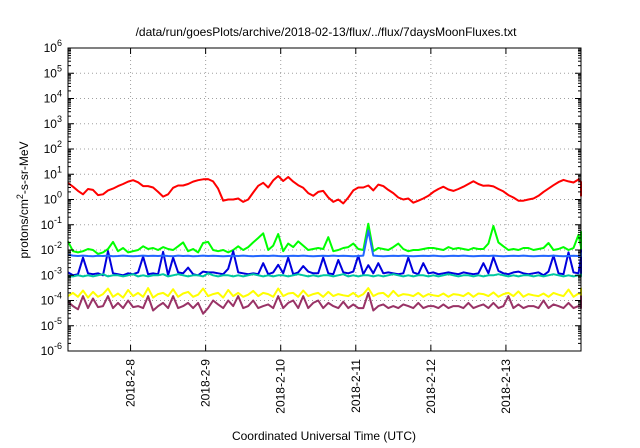 This screenshot has width=640, height=448. What do you see at coordinates (23, 199) in the screenshot?
I see `y-axis-title: protons/cm2-s-sr-MeV` at bounding box center [23, 199].